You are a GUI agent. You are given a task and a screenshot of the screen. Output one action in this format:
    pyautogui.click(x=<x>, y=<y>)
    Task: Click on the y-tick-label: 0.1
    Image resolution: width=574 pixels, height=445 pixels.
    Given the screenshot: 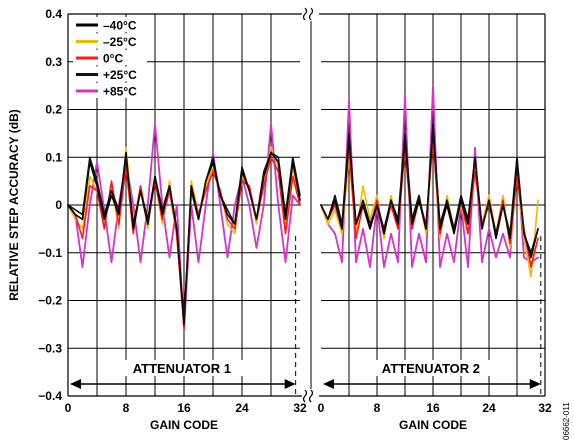 What is the action you would take?
    pyautogui.click(x=53, y=157)
    